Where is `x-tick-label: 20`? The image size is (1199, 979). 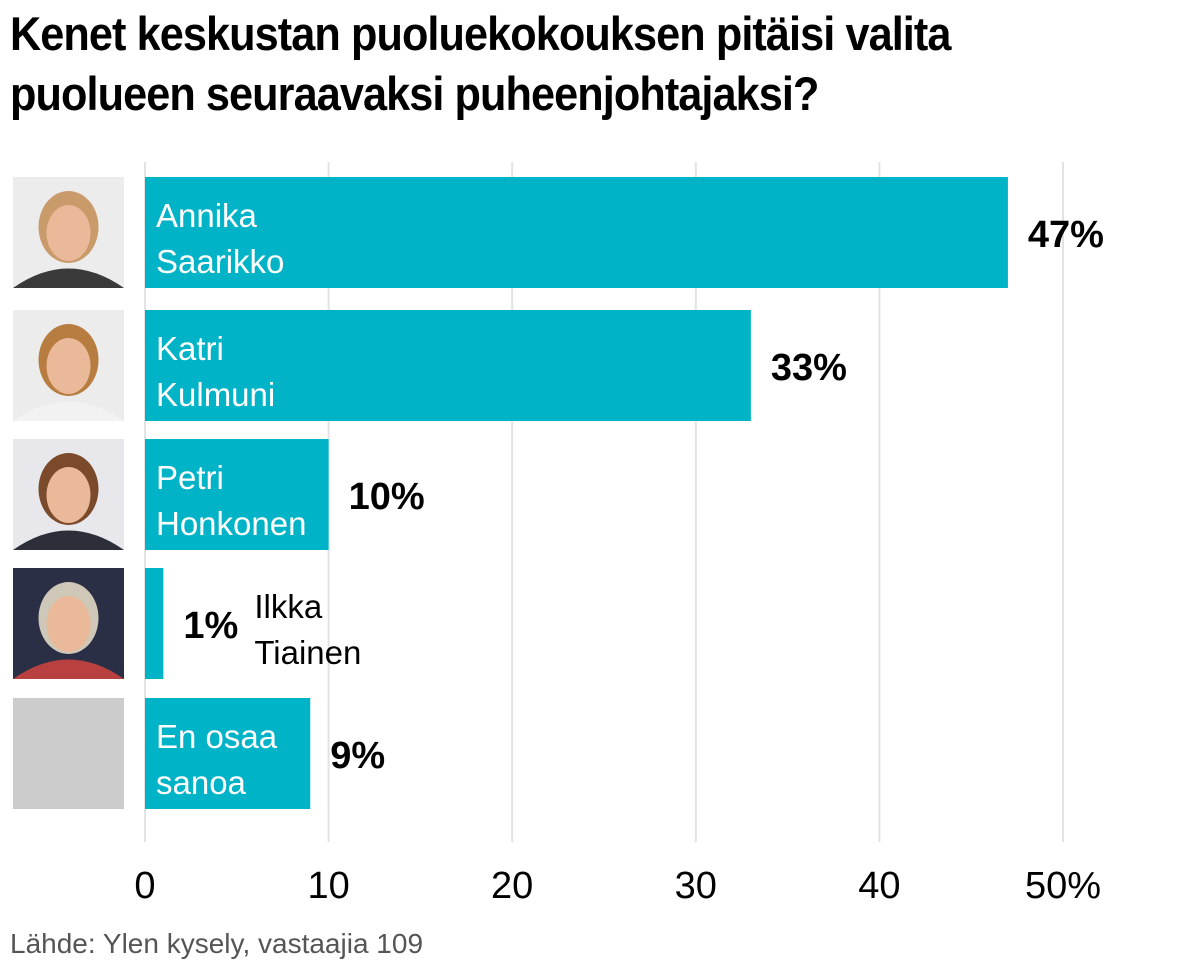 x-tick-label: 20 is located at coordinates (512, 886).